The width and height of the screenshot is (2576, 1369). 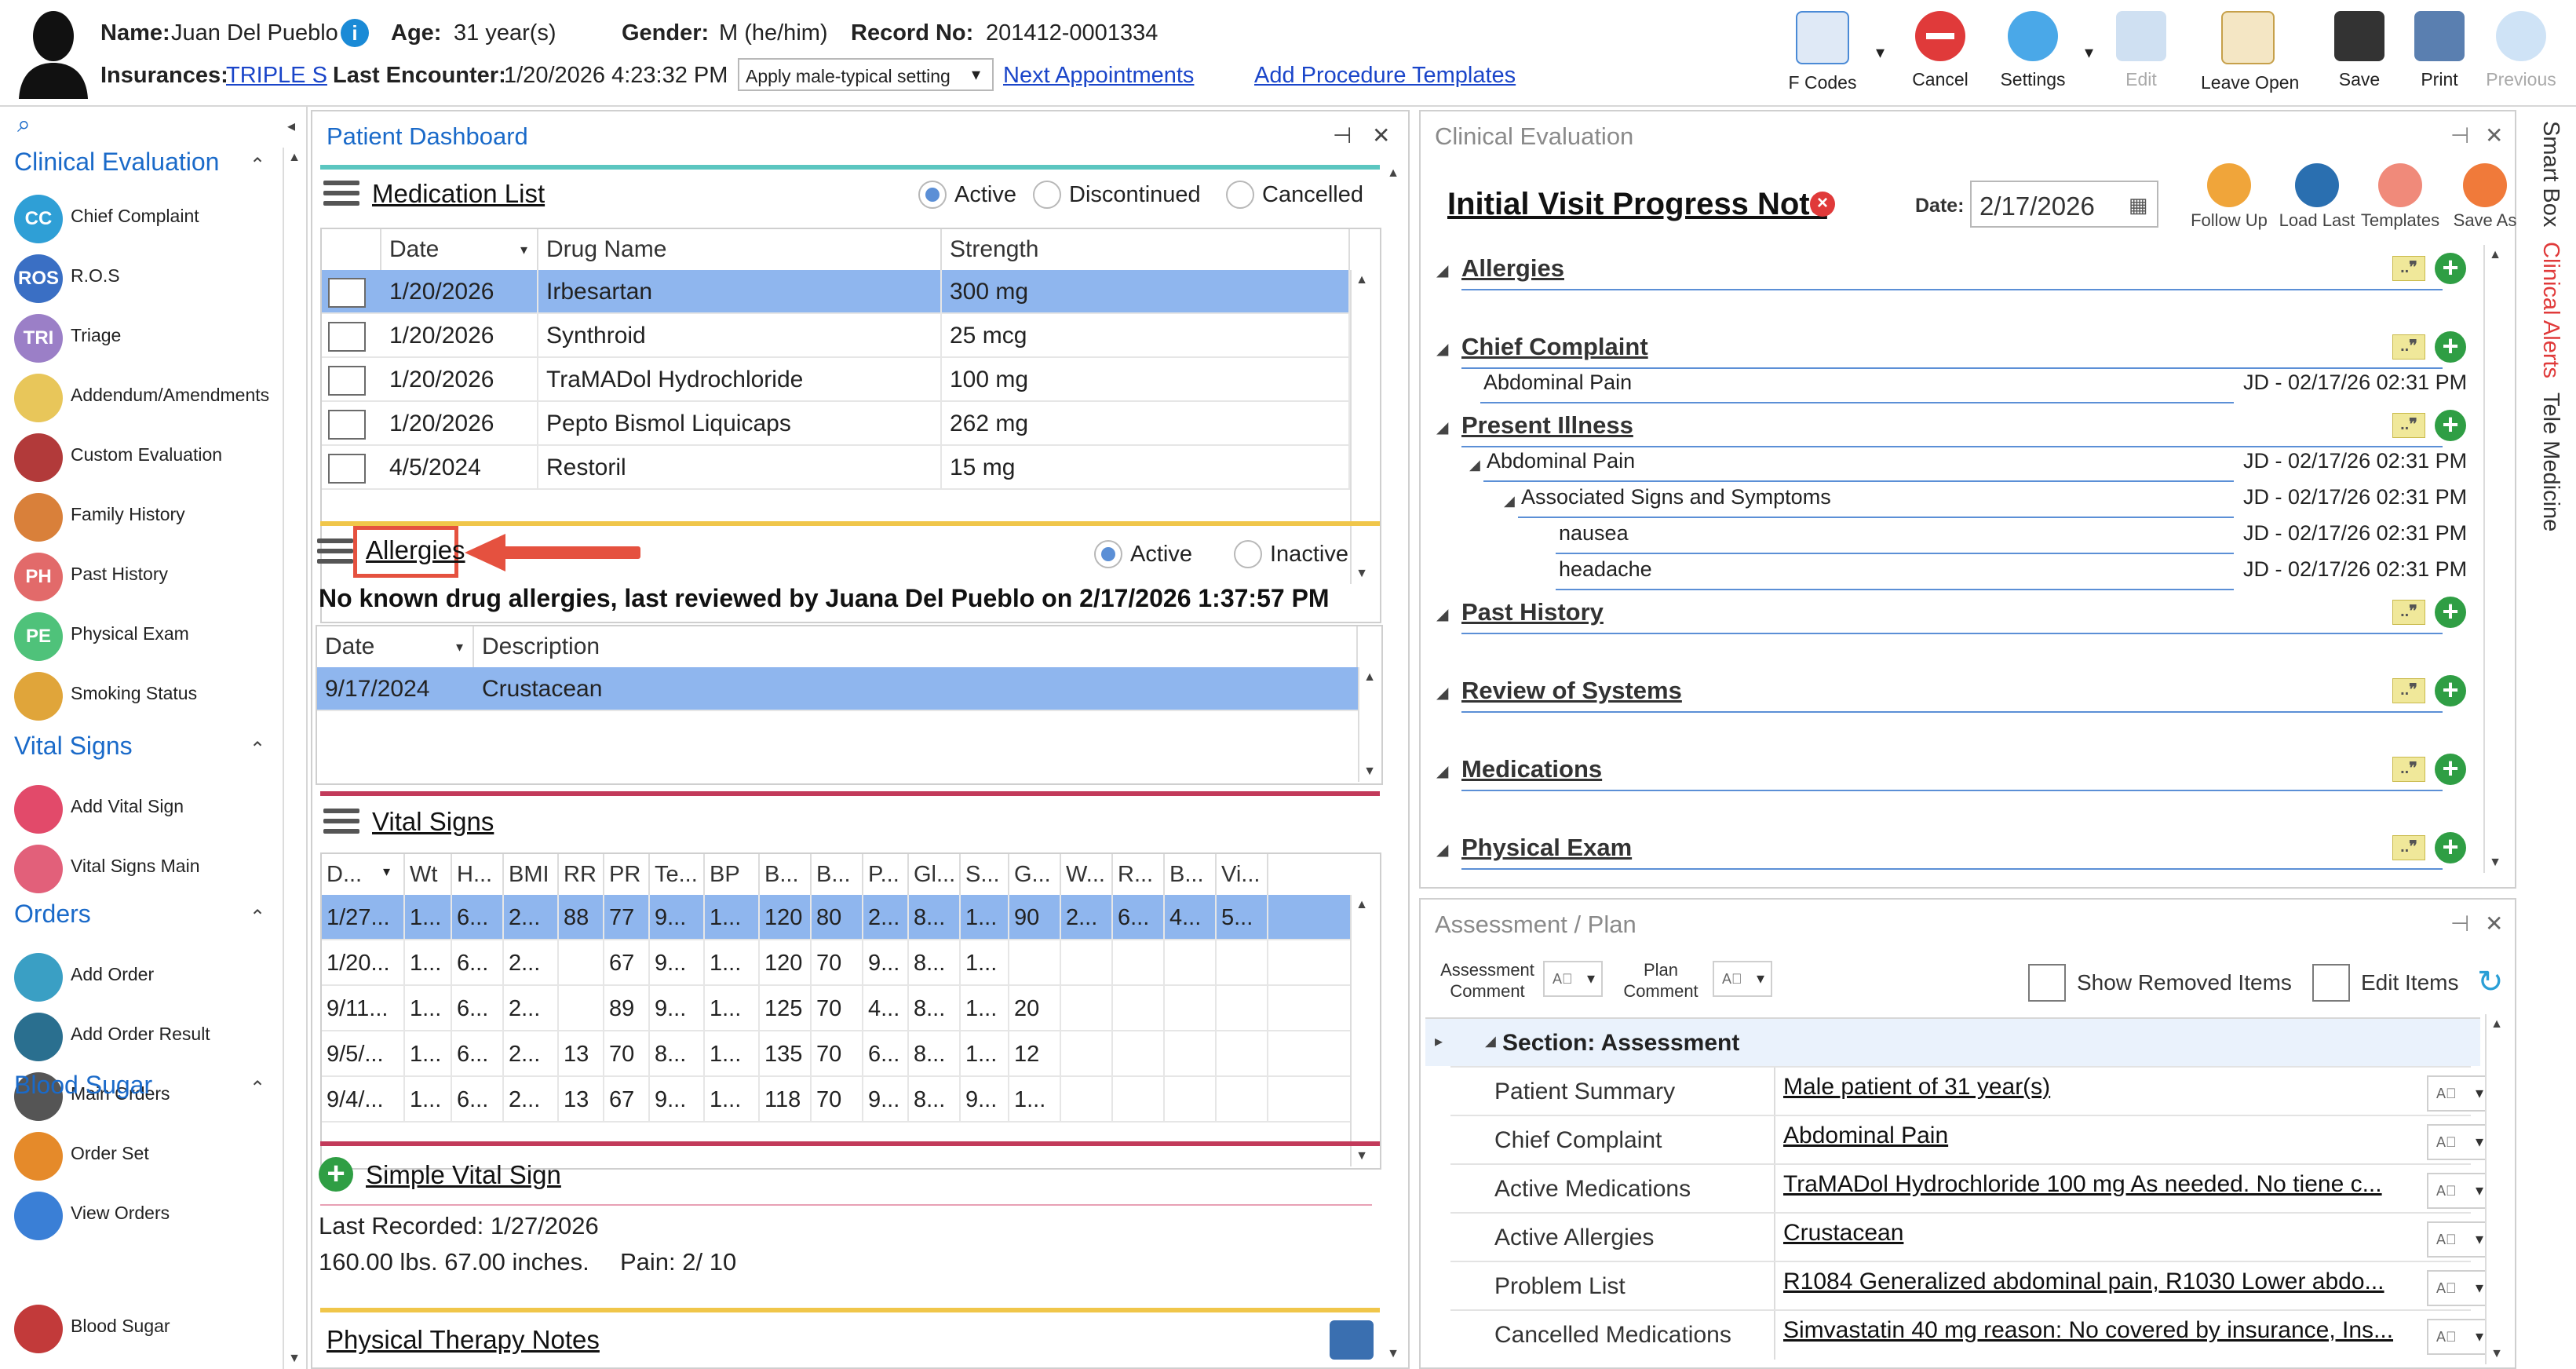 What do you see at coordinates (2033, 54) in the screenshot?
I see `settings-button: Settings` at bounding box center [2033, 54].